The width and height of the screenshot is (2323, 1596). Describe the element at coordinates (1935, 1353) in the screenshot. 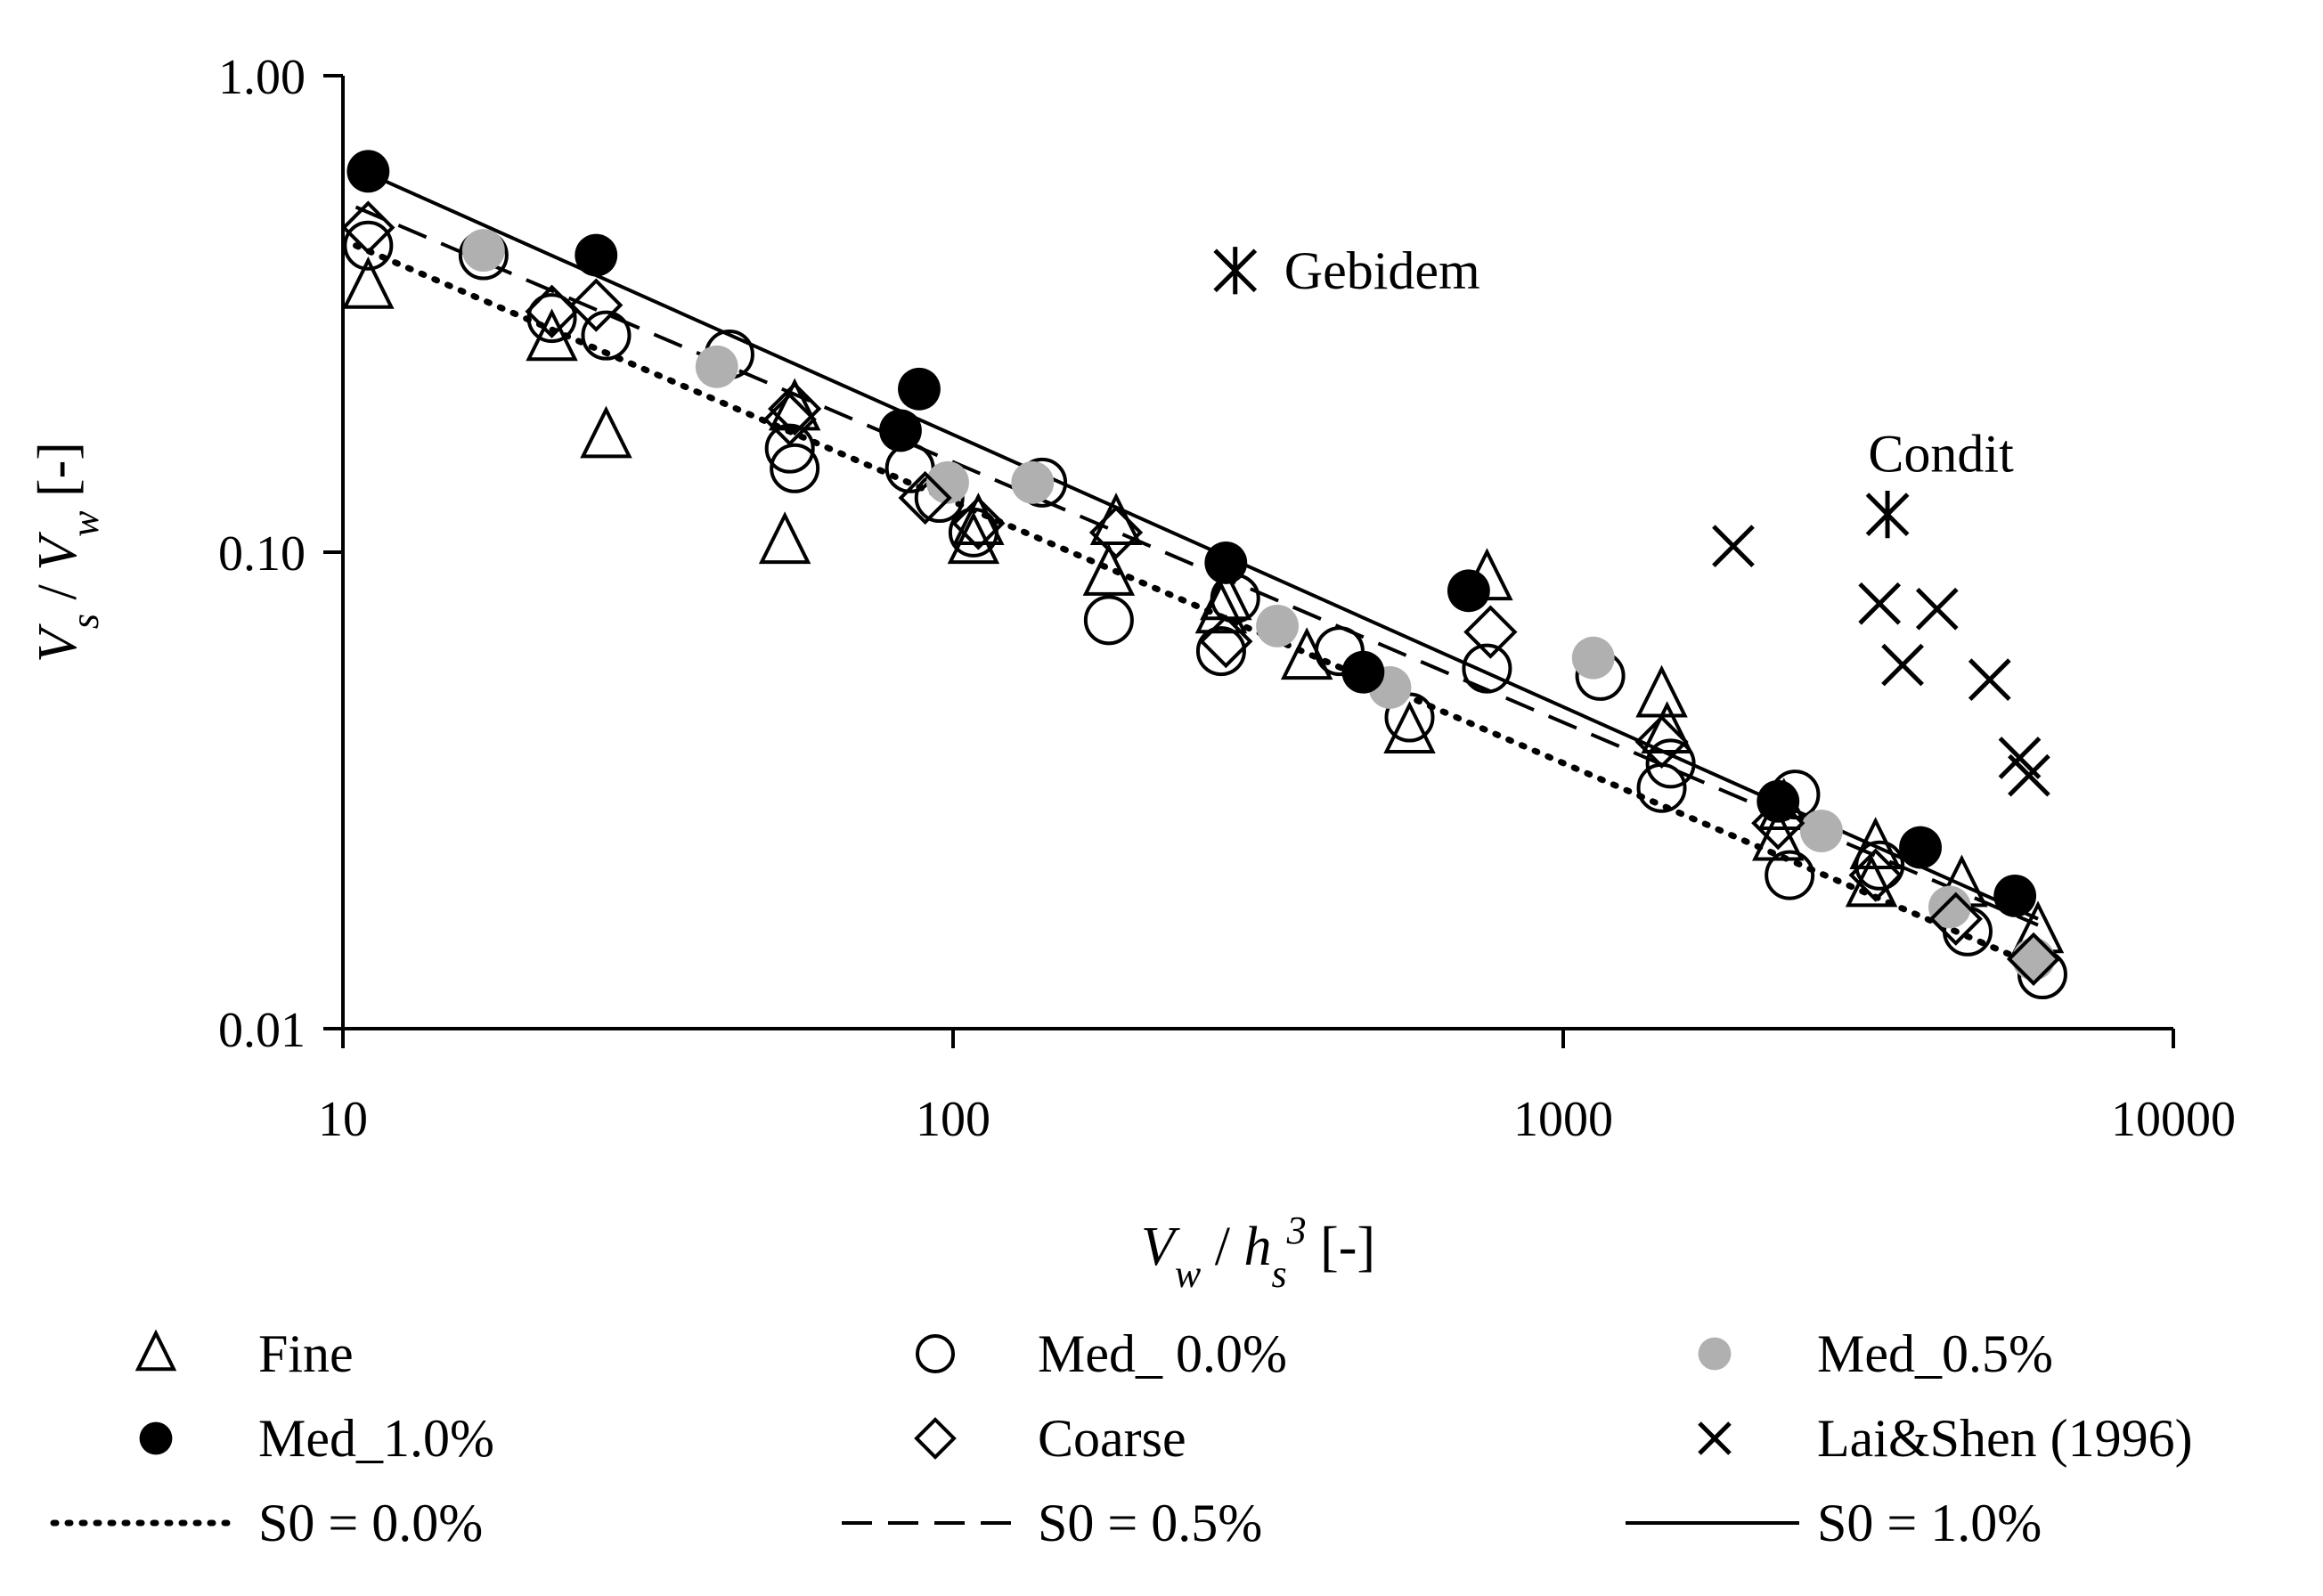

I see `legend-label: Med_0.5%` at that location.